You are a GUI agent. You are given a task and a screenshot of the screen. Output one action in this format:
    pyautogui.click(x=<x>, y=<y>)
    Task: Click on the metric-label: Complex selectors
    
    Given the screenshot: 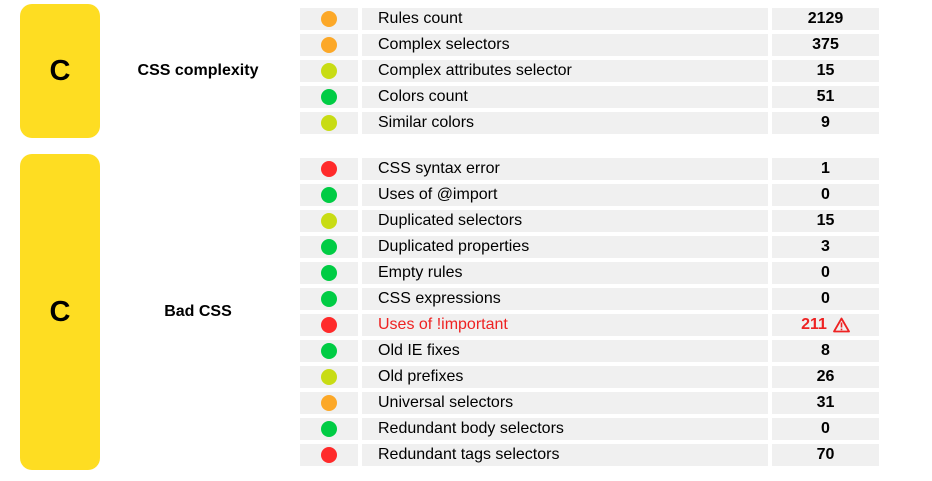 What is the action you would take?
    pyautogui.click(x=565, y=45)
    